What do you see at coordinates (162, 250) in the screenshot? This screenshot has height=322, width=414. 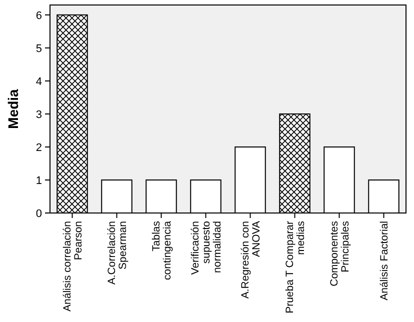 I see `x-tick-label: Tablas contingencia` at bounding box center [162, 250].